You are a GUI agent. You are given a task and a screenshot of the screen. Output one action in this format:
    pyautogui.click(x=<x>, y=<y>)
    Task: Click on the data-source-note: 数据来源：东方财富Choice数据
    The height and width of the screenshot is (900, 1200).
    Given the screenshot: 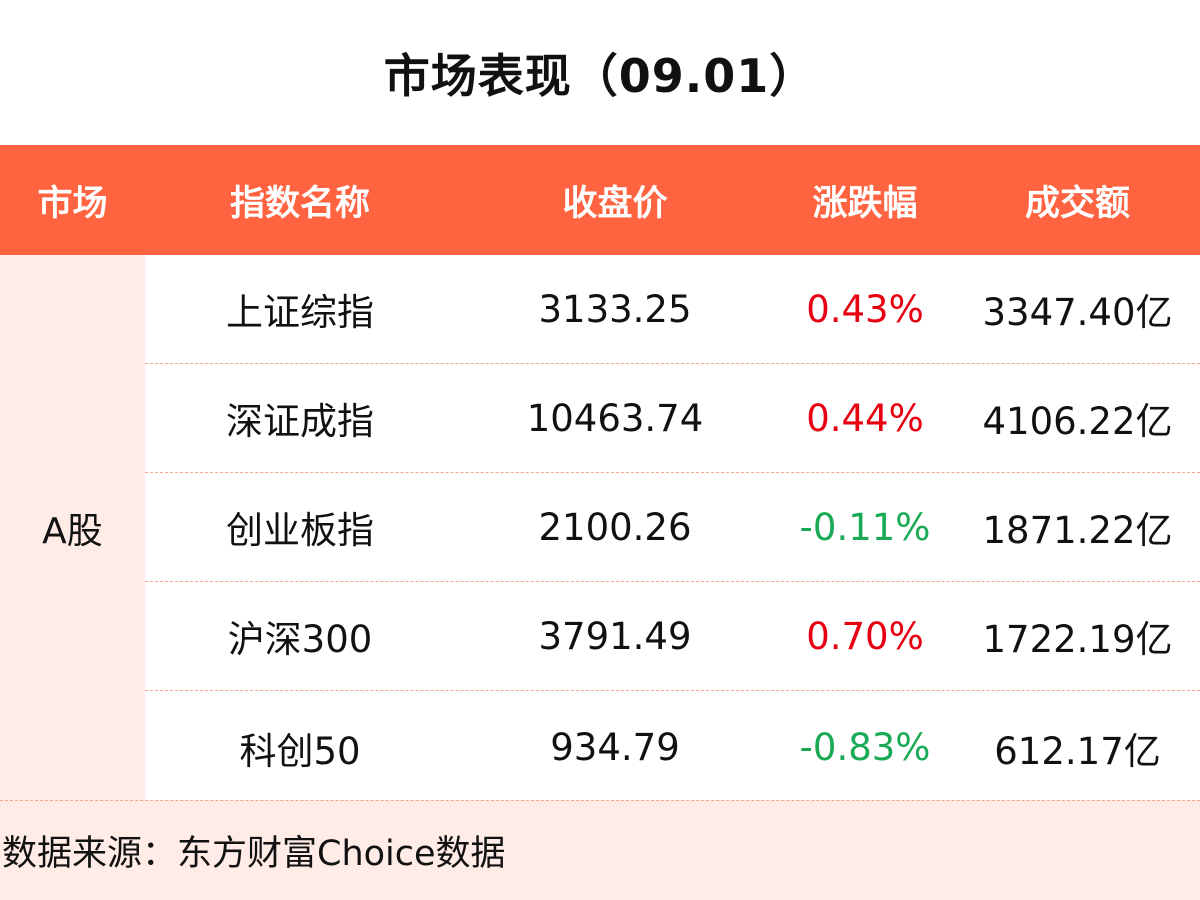 What is the action you would take?
    pyautogui.click(x=600, y=850)
    